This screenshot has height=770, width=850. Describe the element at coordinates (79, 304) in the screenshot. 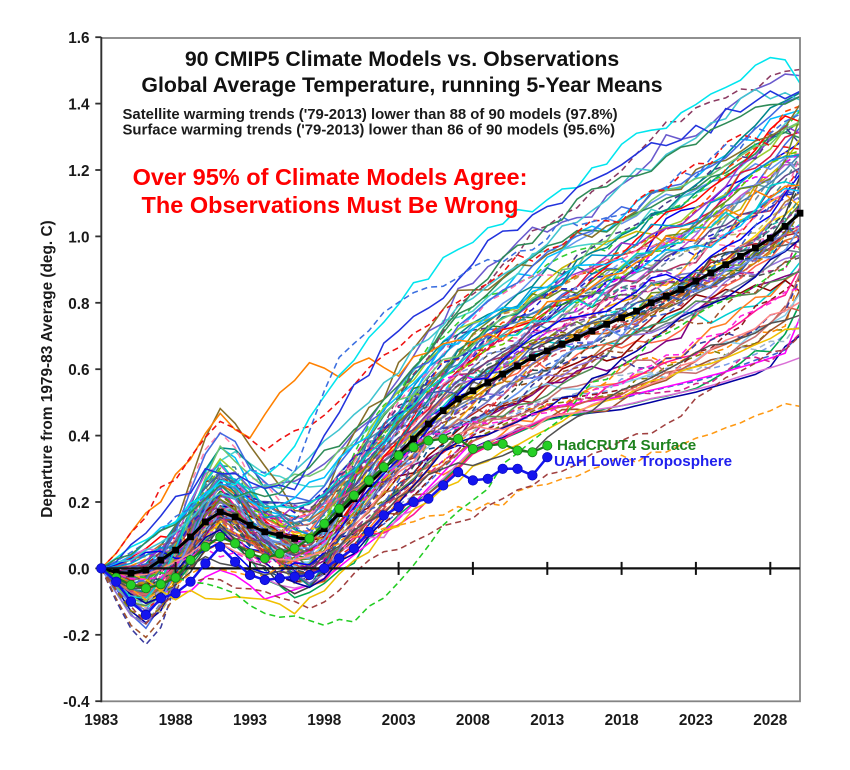

I see `svg-text: 0.8` at that location.